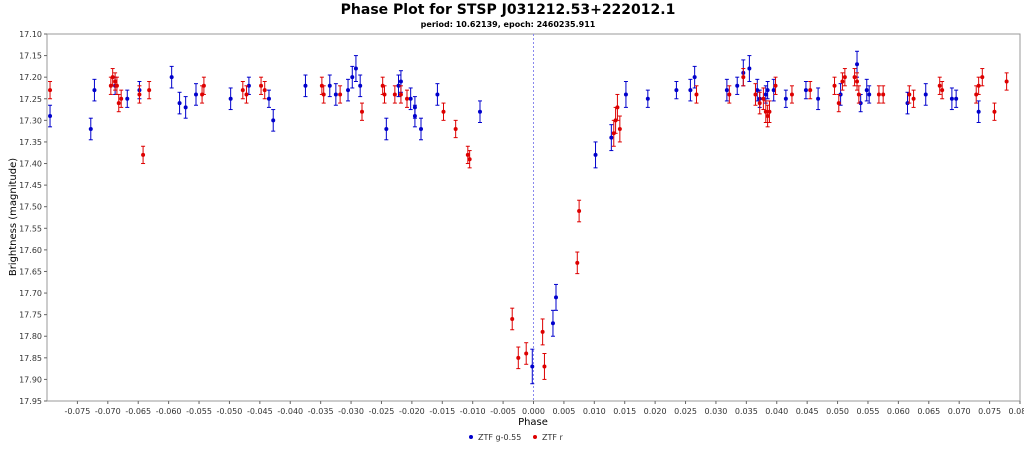 This screenshot has width=1024, height=449. What do you see at coordinates (715, 411) in the screenshot?
I see `x-tick-label: 0.030` at bounding box center [715, 411].